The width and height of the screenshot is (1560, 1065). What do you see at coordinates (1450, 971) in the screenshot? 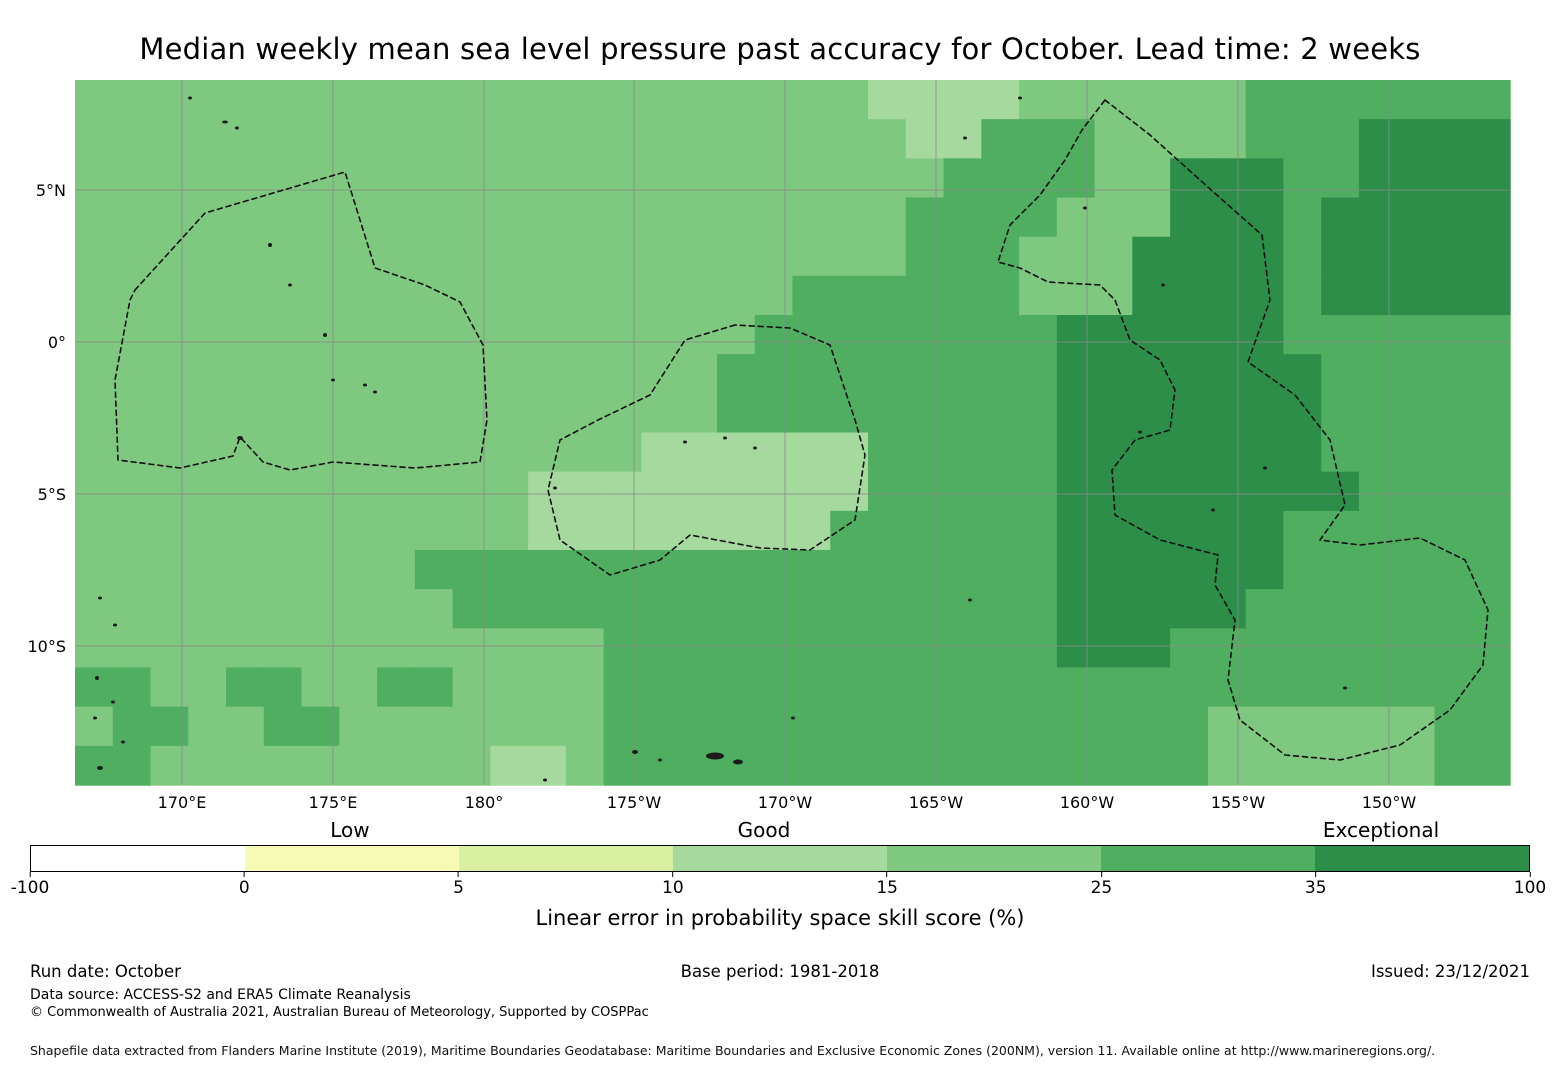
I see `issued-date: Issued: 23/12/2021` at bounding box center [1450, 971].